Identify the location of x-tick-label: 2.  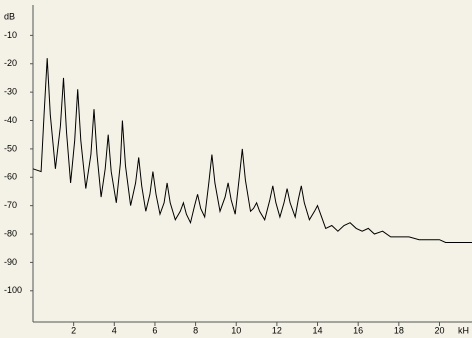
(73, 330).